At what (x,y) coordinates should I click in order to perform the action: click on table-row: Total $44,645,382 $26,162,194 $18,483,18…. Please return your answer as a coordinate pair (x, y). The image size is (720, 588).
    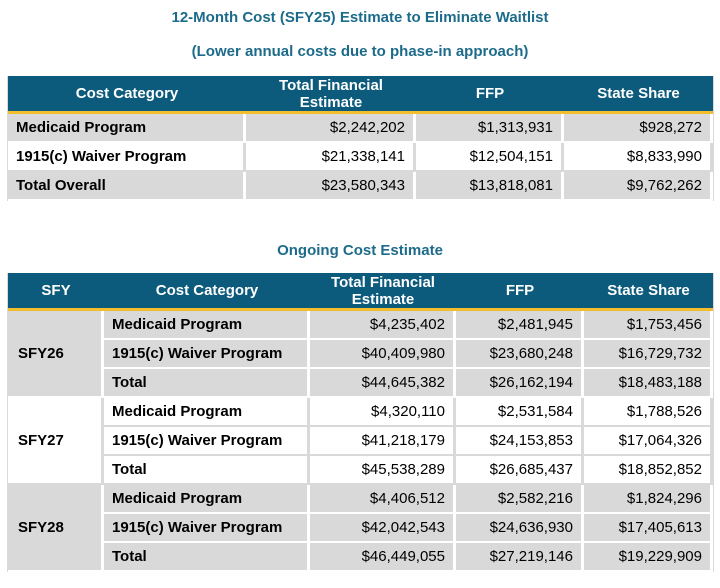
    Looking at the image, I should click on (360, 383).